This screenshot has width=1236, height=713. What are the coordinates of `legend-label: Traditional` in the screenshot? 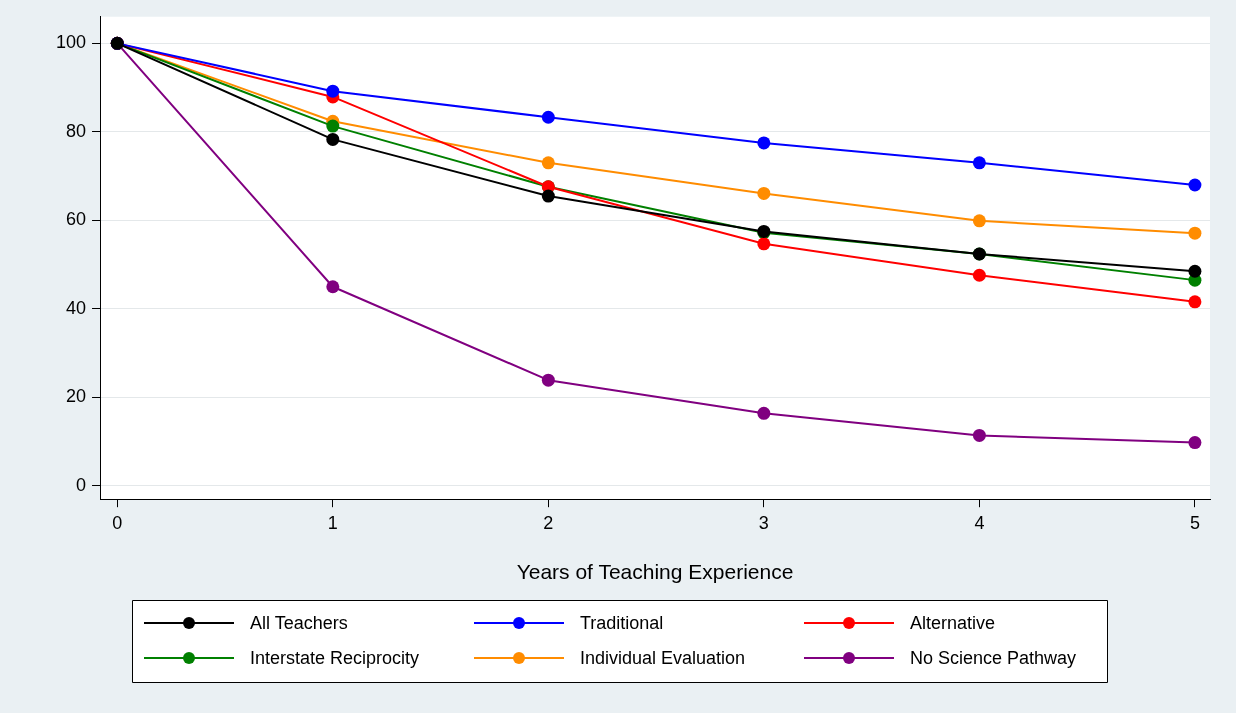 It's located at (622, 622).